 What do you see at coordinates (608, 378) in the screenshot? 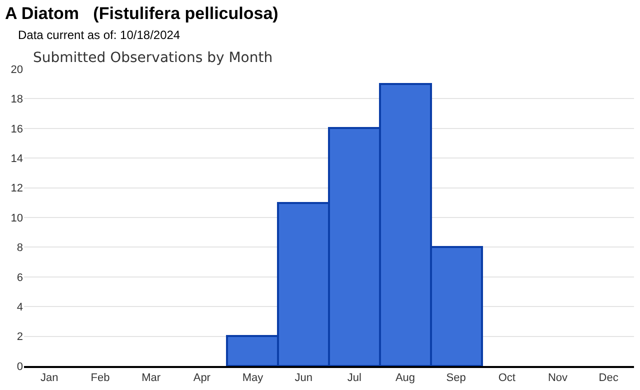
I see `x-tick-label: Dec` at bounding box center [608, 378].